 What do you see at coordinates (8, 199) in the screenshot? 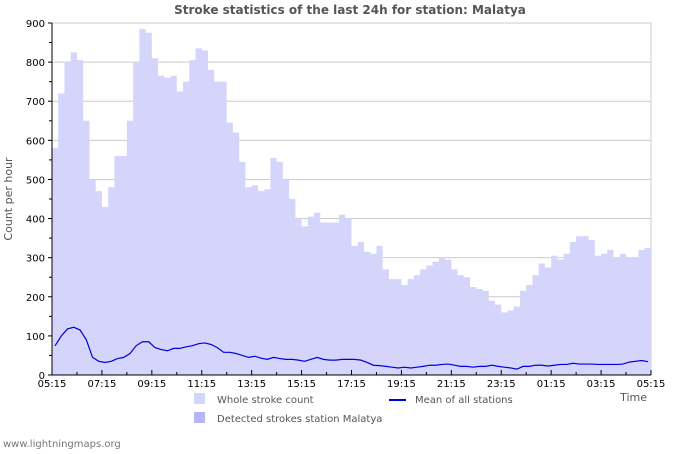
I see `y-axis-label: Count per hour` at bounding box center [8, 199].